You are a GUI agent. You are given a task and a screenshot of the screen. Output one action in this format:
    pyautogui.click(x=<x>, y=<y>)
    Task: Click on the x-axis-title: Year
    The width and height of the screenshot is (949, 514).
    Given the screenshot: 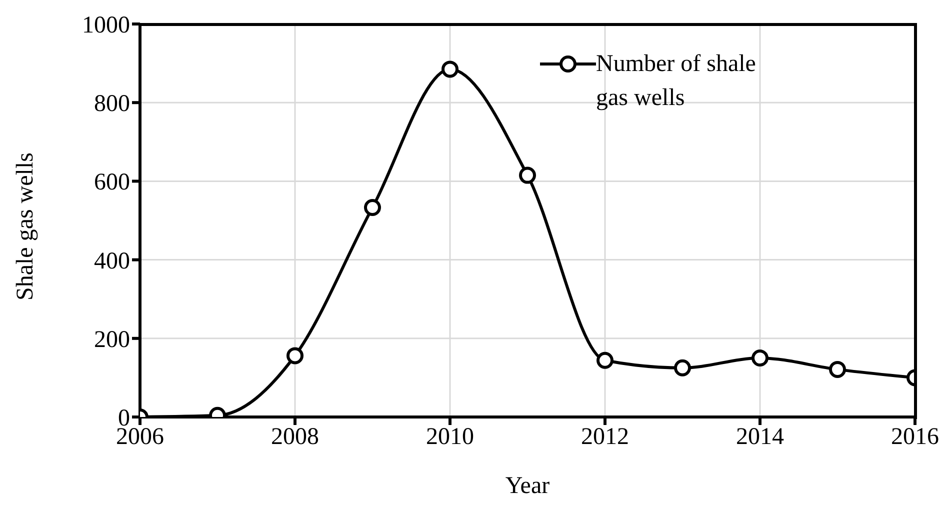 What is the action you would take?
    pyautogui.click(x=527, y=486)
    